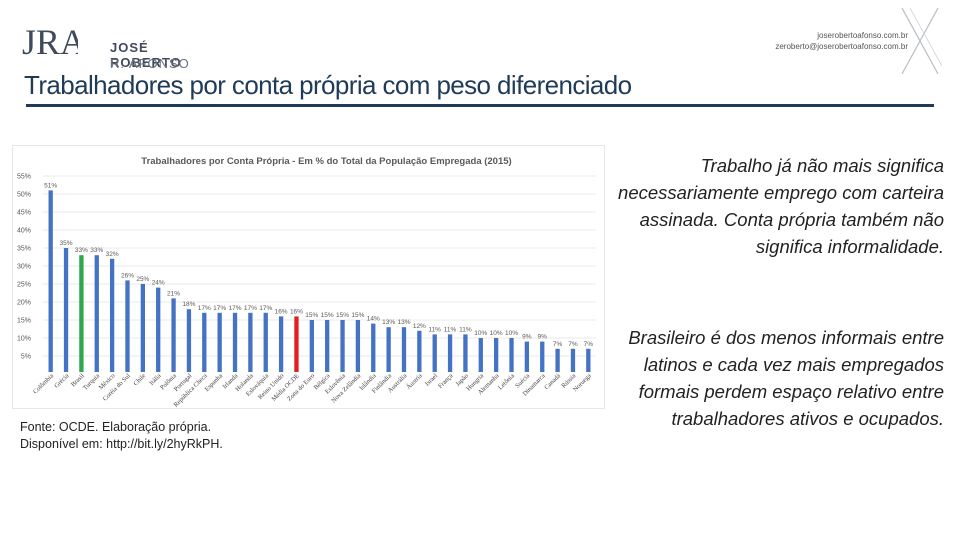 Image resolution: width=960 pixels, height=540 pixels. What do you see at coordinates (188, 304) in the screenshot?
I see `data-label: 18%` at bounding box center [188, 304].